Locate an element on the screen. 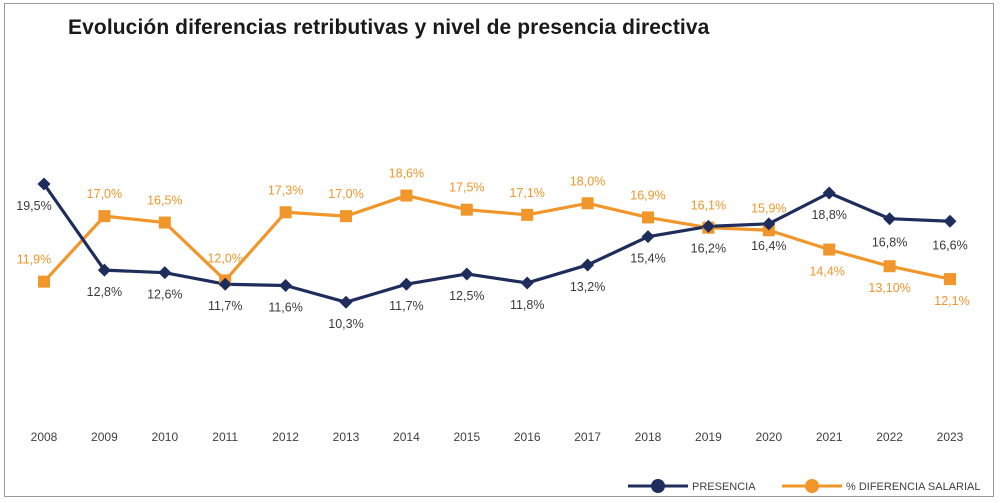 The width and height of the screenshot is (1000, 503). x-tick-label: 2018 is located at coordinates (648, 437).